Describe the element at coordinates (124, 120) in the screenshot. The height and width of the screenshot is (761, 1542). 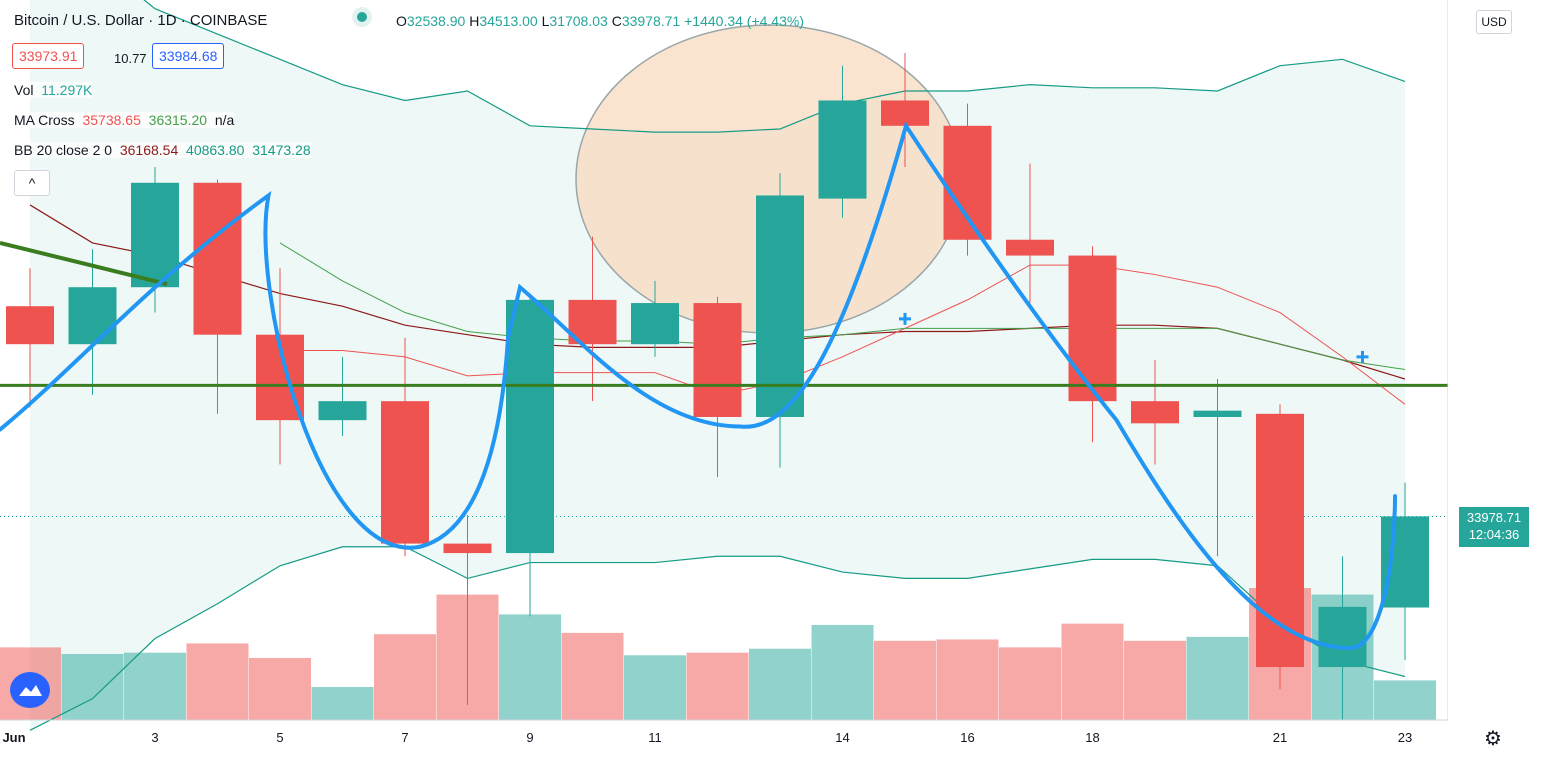
I see `legend-ma-cross: MA Cross 35738.65 36315.20 n/a` at that location.